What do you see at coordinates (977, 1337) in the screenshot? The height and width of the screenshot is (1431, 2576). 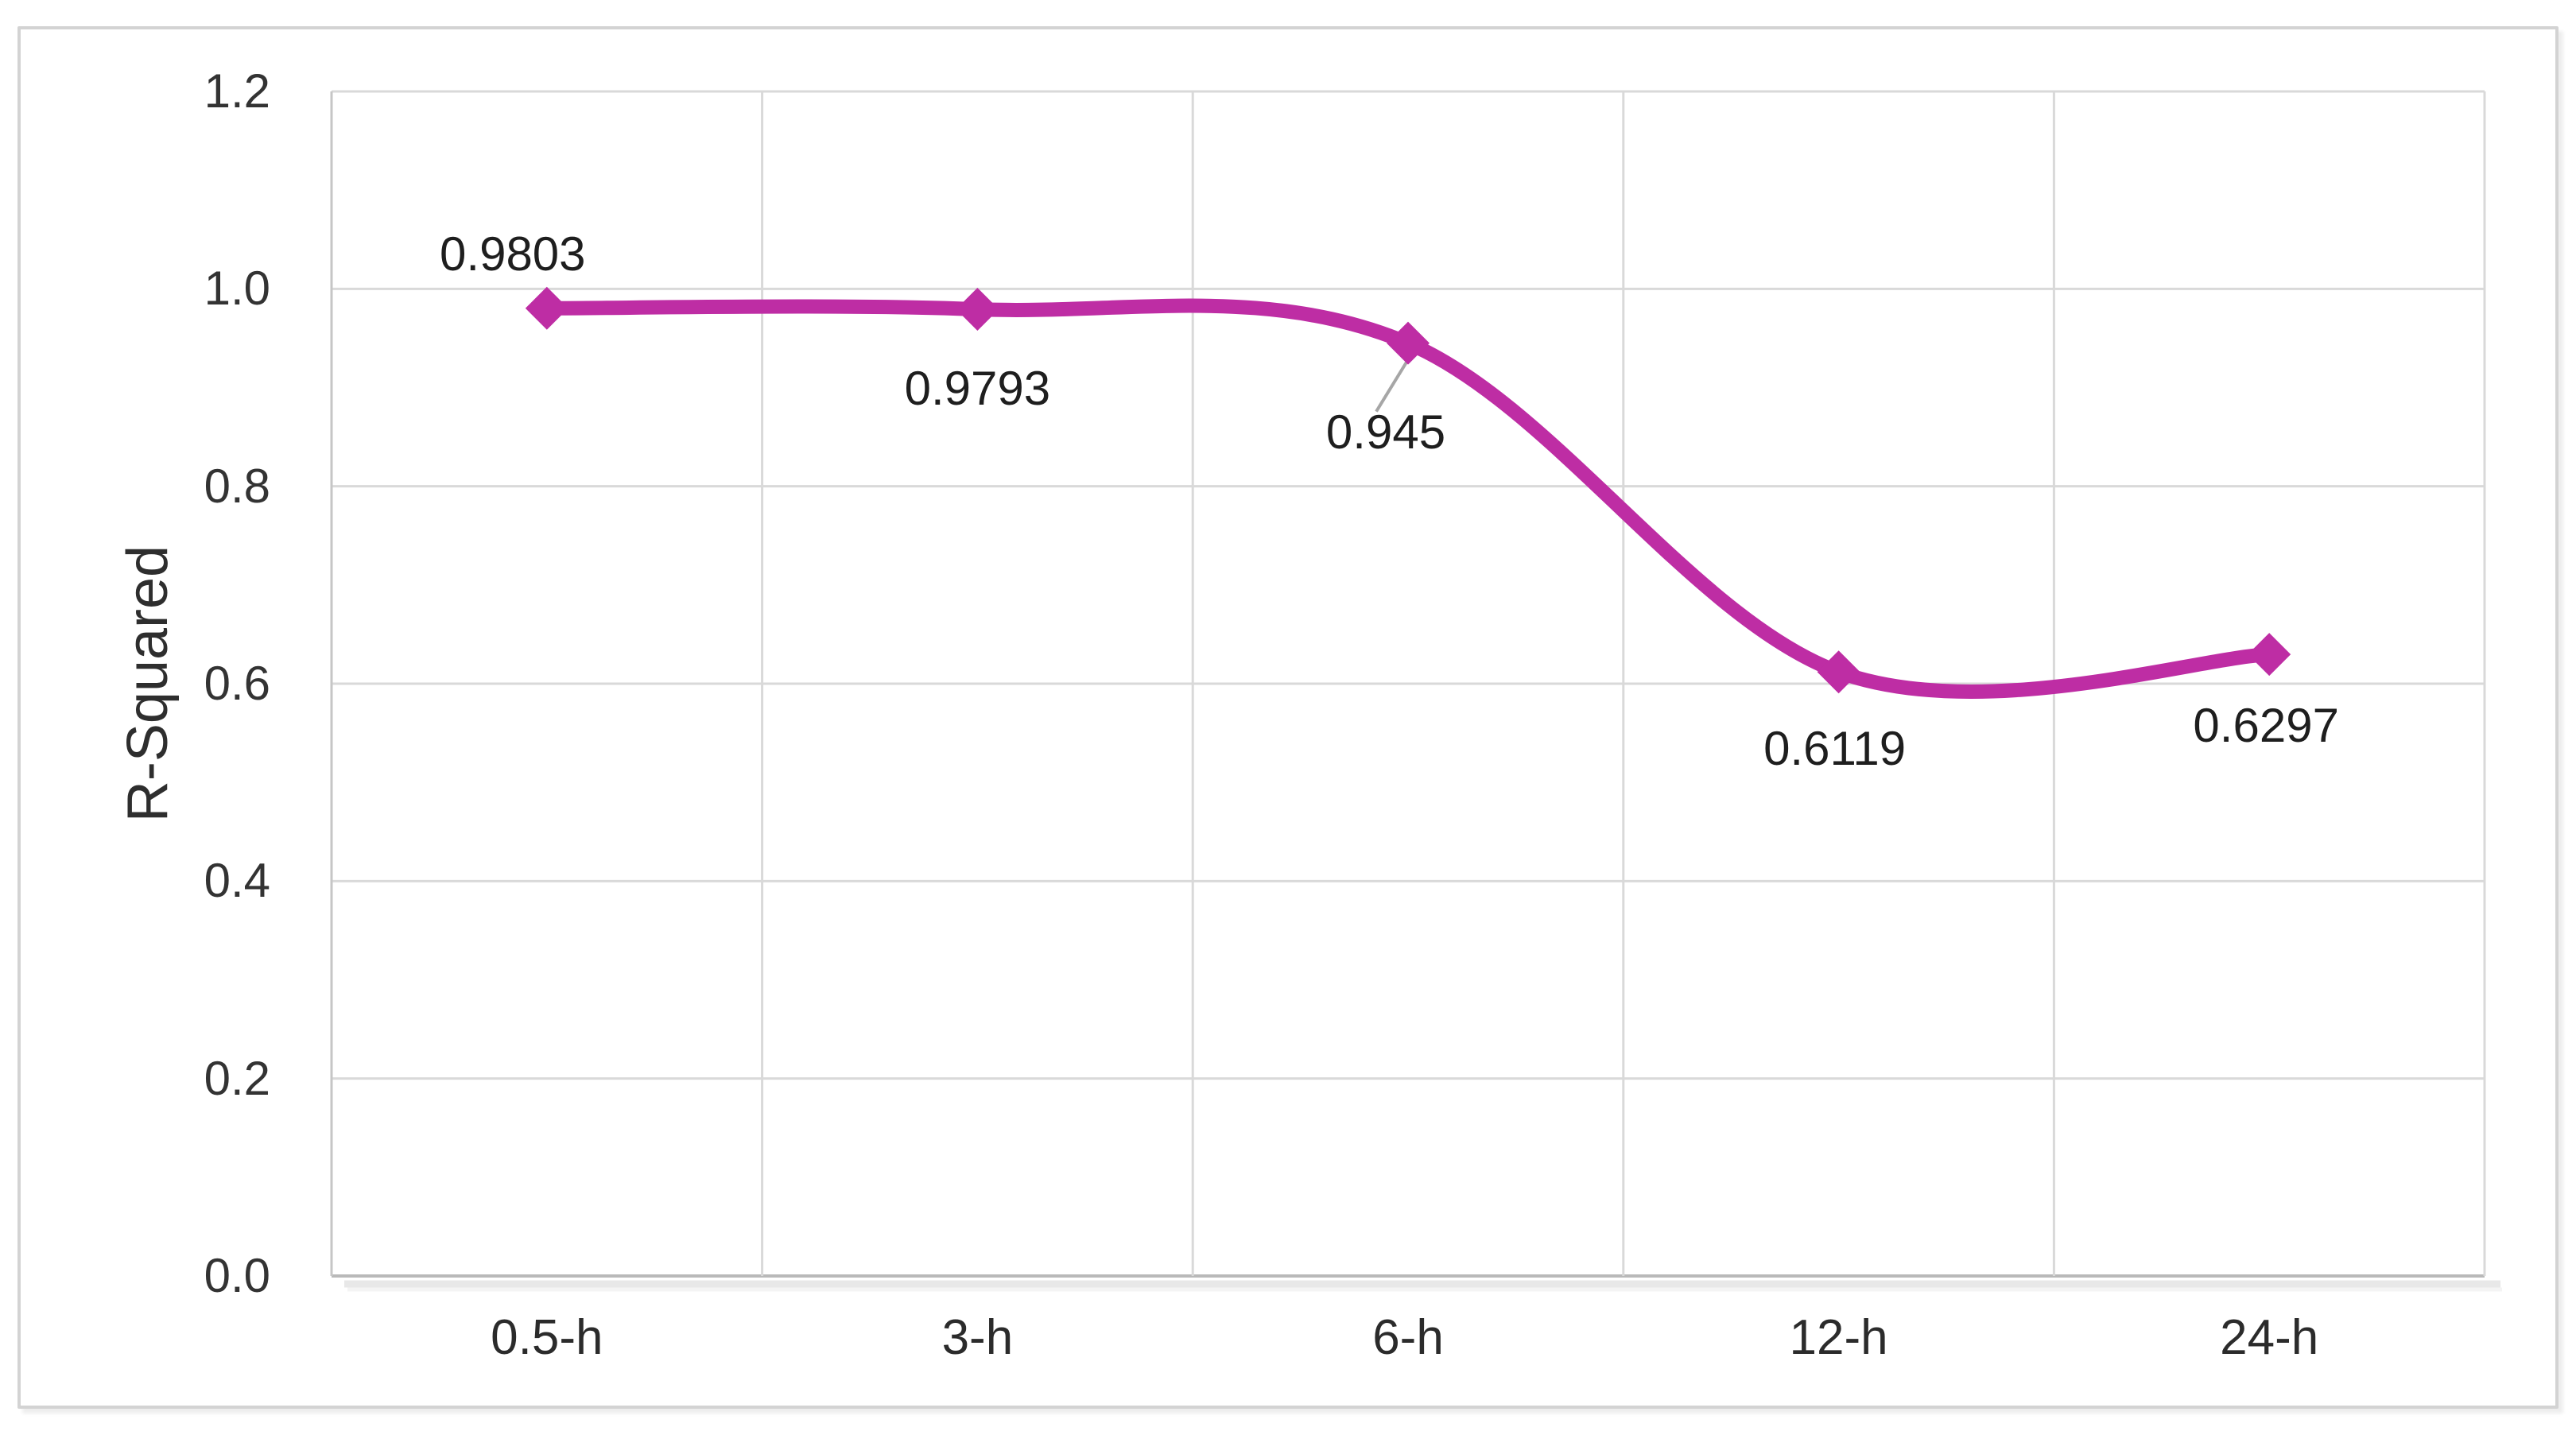 I see `x-axis-category-label: 3-h` at bounding box center [977, 1337].